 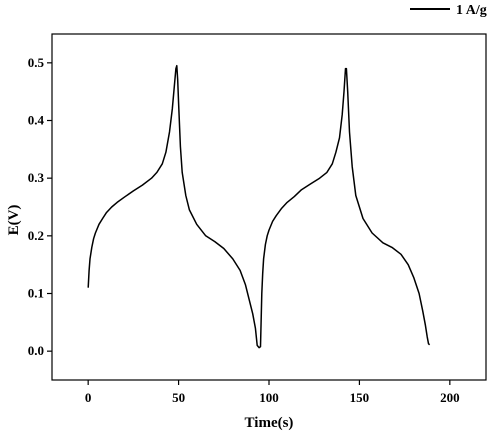 What do you see at coordinates (88, 397) in the screenshot?
I see `x-tick-label: 0` at bounding box center [88, 397].